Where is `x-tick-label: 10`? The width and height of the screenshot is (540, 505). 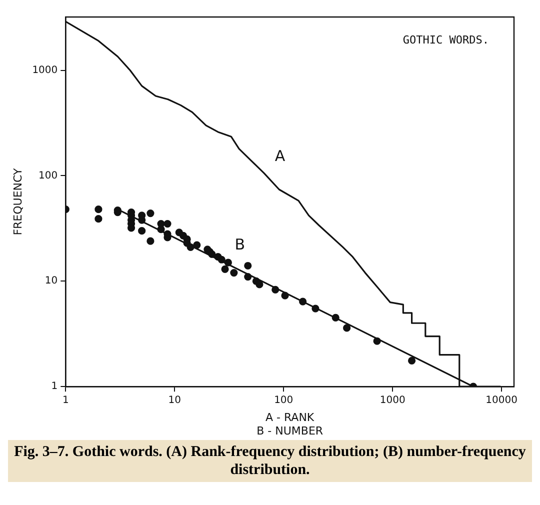
x-tick-label: 10 is located at coordinates (174, 400).